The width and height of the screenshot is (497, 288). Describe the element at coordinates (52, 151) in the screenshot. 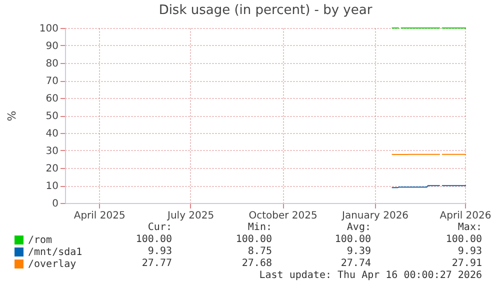

I see `y-tick-label: 30` at that location.